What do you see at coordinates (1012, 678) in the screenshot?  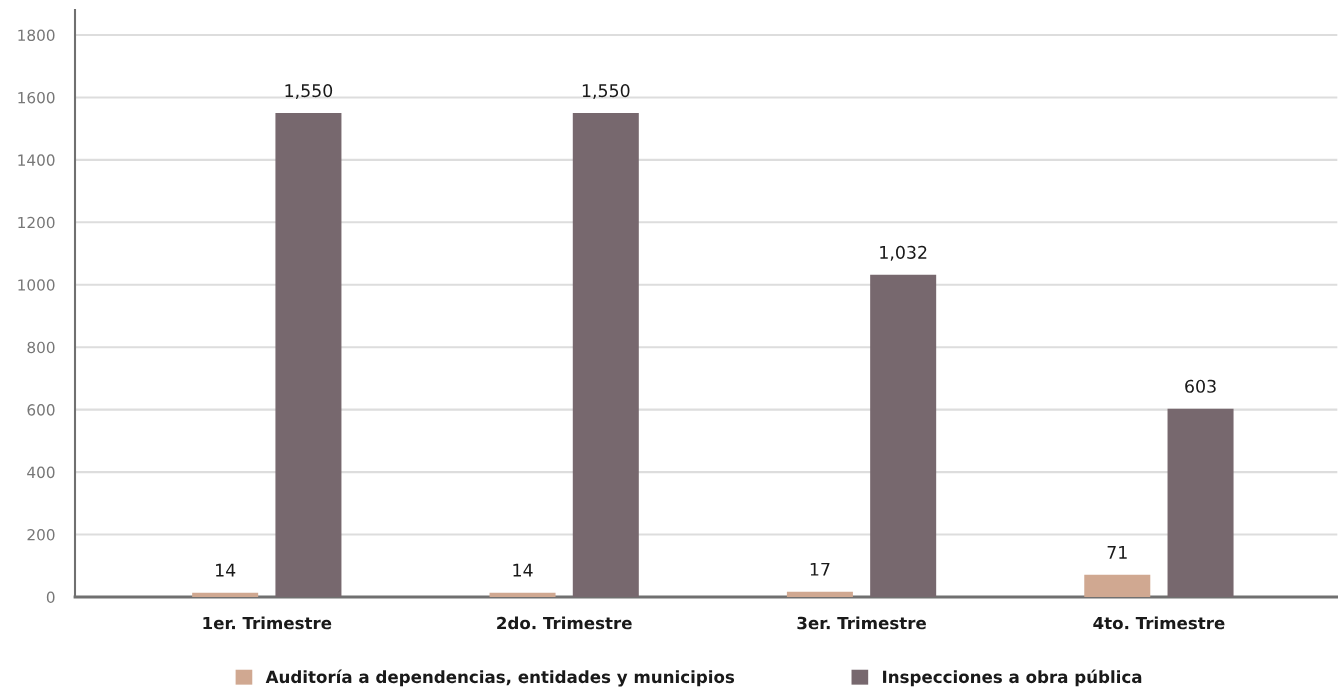 I see `legend-label: Inspecciones a obra pública` at bounding box center [1012, 678].